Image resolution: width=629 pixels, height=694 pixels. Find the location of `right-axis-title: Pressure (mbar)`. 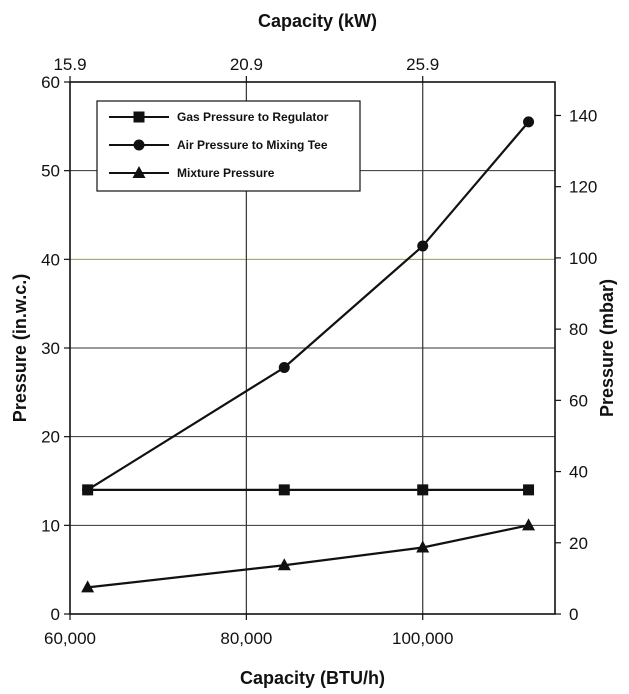

right-axis-title: Pressure (mbar) is located at coordinates (607, 348).